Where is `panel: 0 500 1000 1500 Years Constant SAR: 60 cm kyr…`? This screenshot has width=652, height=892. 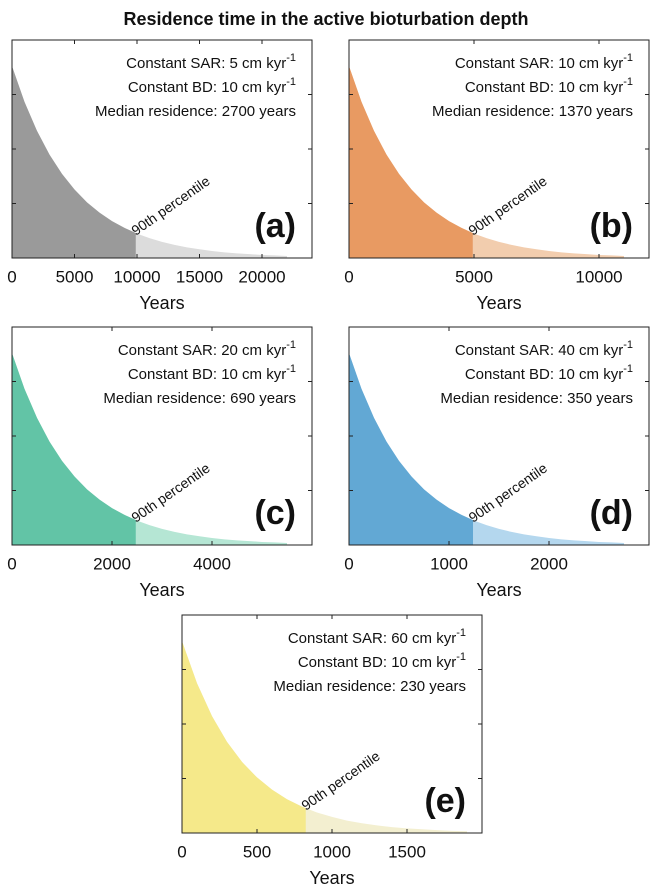 panel: 0 500 1000 1500 Years Constant SAR: 60 cm kyr… is located at coordinates (330, 751).